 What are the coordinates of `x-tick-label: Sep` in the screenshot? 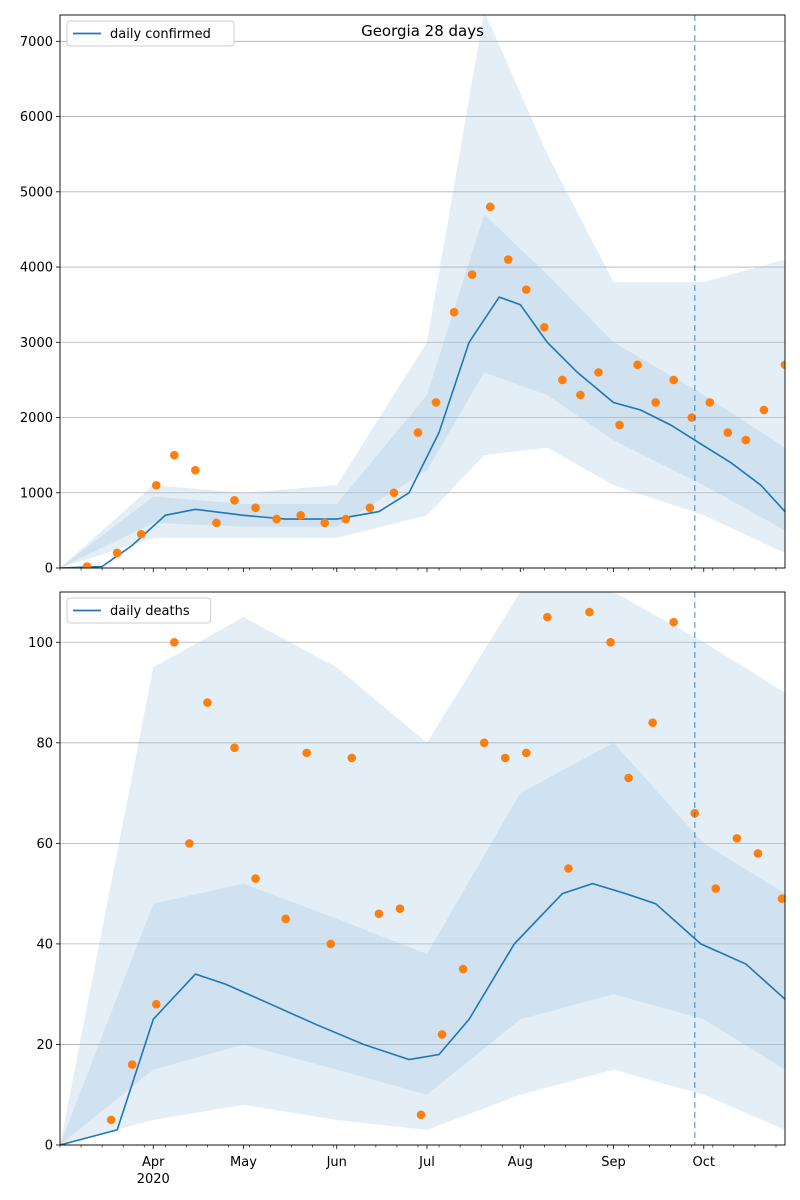 It's located at (613, 1162).